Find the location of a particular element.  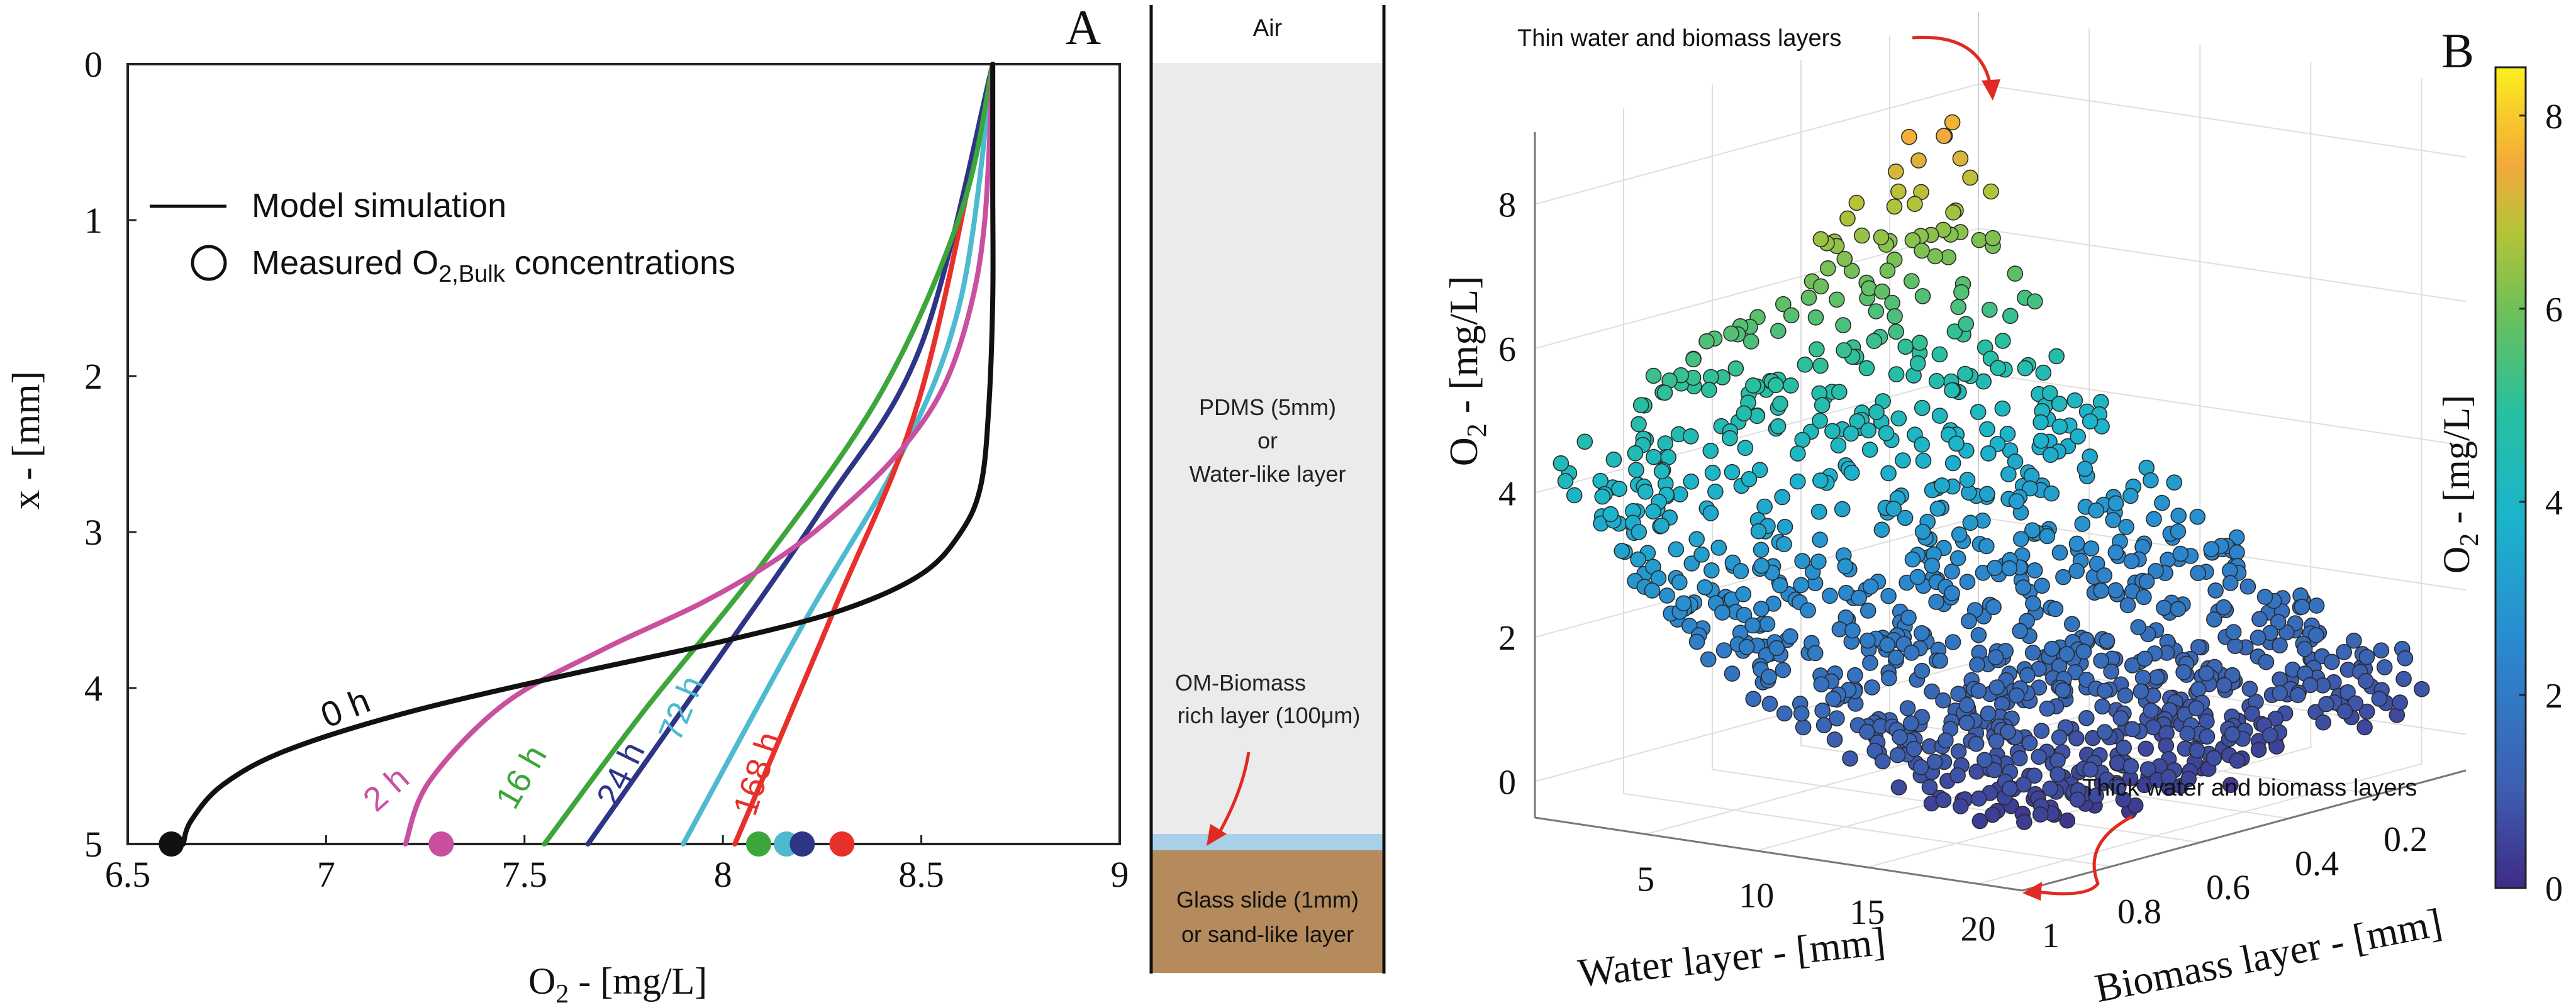

panel-a-y-tick-labels: 0 1 2 3 4 5 is located at coordinates (110, 454).